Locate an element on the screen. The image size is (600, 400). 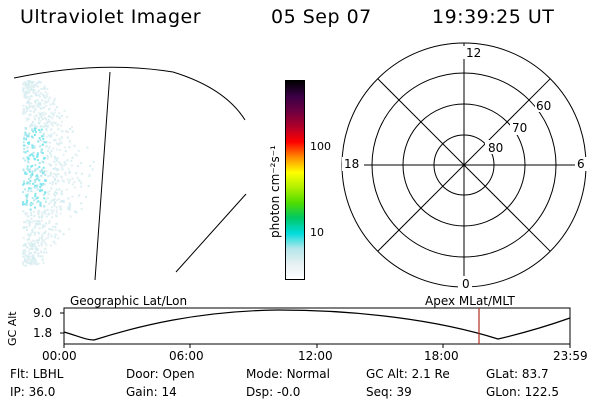
lat-label-60: 60 is located at coordinates (543, 106).